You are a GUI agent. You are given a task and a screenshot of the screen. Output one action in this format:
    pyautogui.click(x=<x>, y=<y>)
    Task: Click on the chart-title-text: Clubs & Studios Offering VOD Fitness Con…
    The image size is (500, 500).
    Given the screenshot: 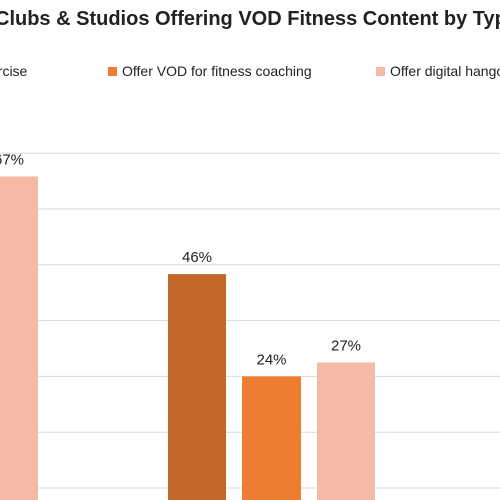 What is the action you would take?
    pyautogui.click(x=250, y=19)
    